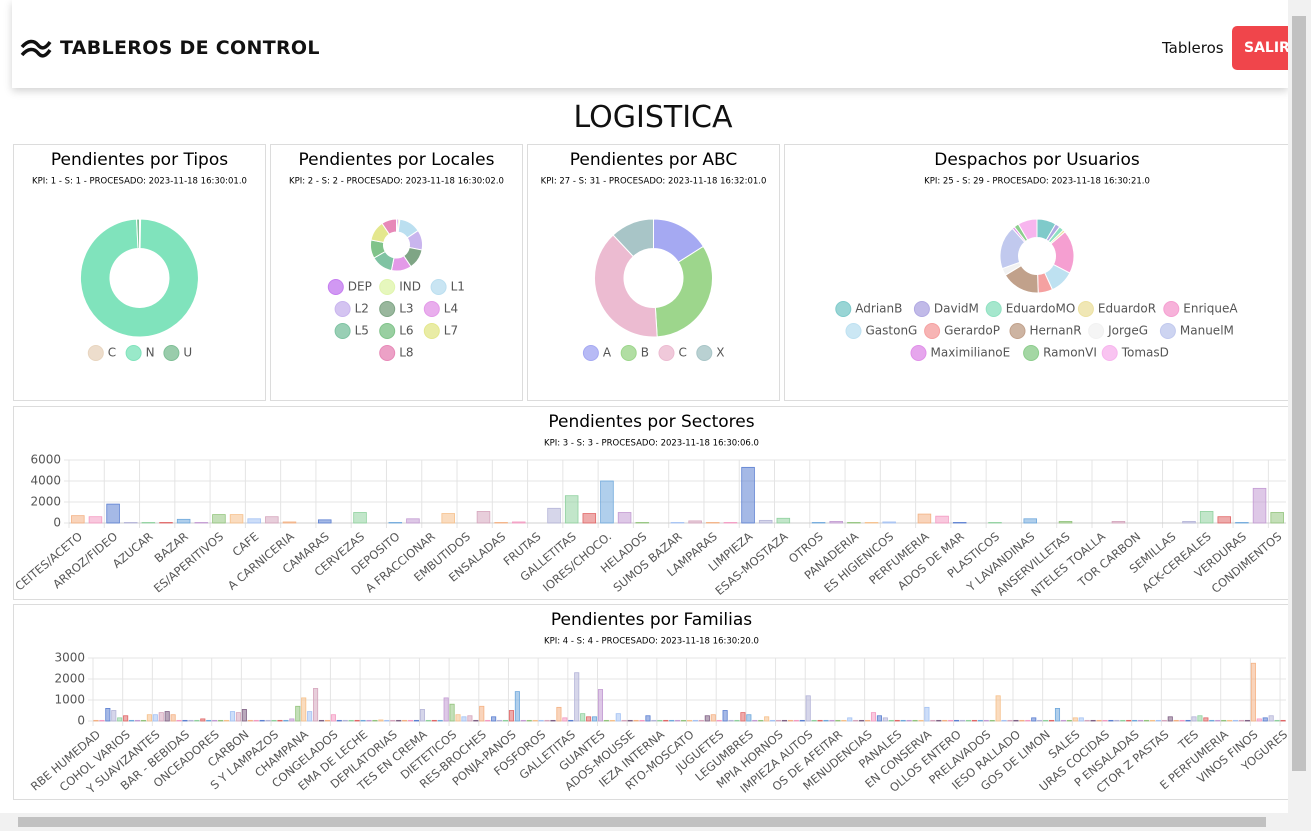 Image resolution: width=1311 pixels, height=831 pixels. Describe the element at coordinates (972, 331) in the screenshot. I see `legend-label: GerardoP` at that location.